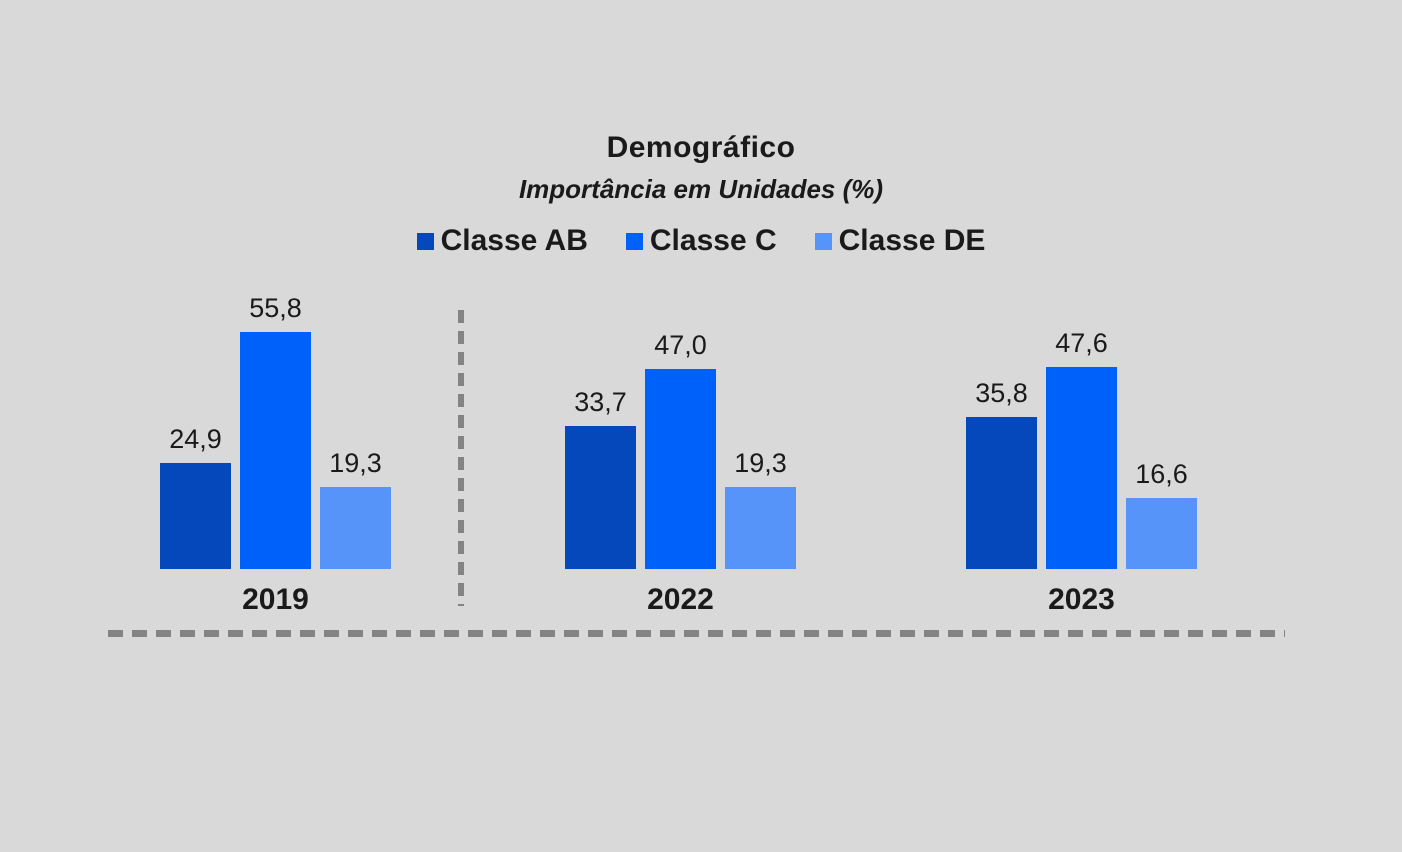 The image size is (1402, 852). What do you see at coordinates (1081, 468) in the screenshot?
I see `bar-classe-c-2023` at bounding box center [1081, 468].